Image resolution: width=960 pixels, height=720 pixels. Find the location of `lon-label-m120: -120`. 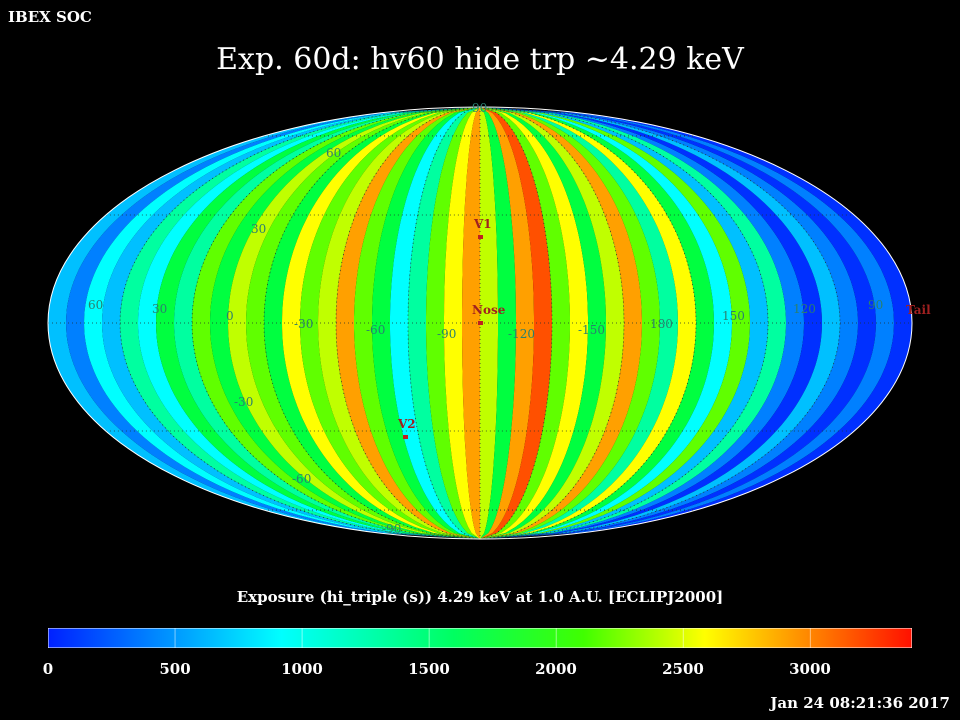

lon-label-m120: -120 is located at coordinates (521, 334).